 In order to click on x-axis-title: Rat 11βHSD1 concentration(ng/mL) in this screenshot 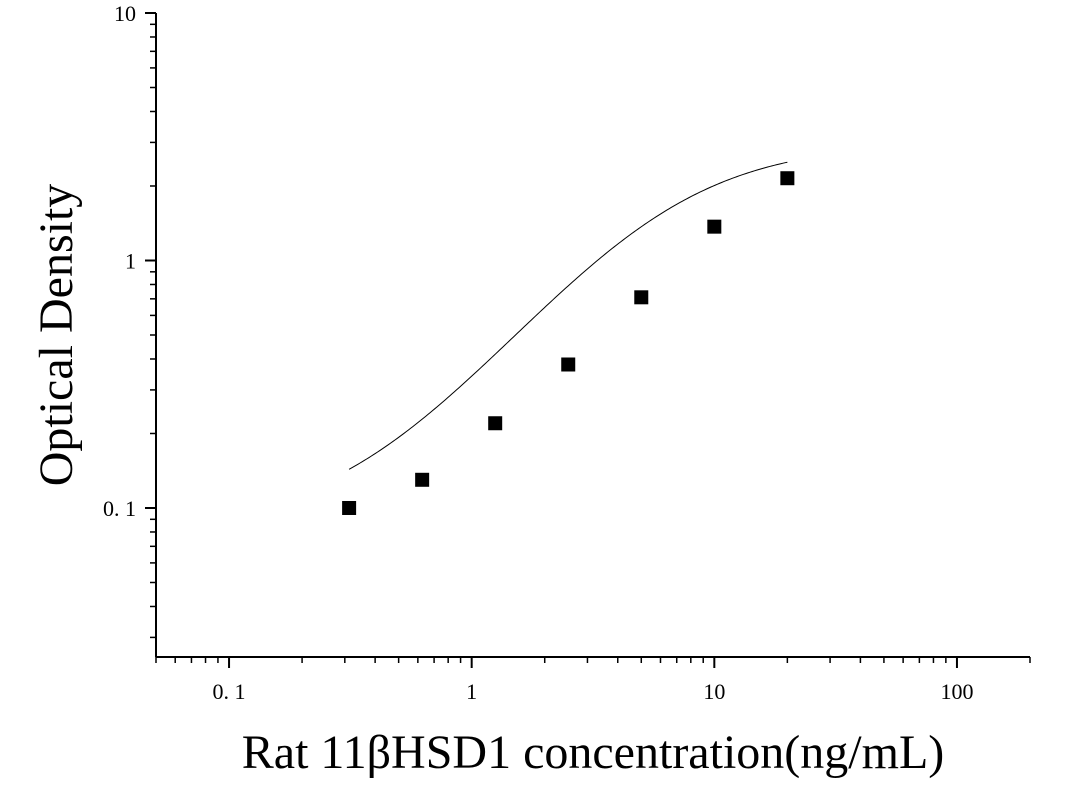, I will do `click(593, 752)`.